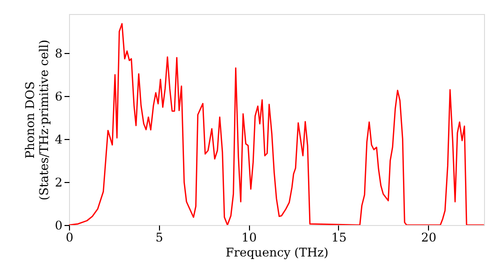 Image resolution: width=500 pixels, height=280 pixels. Describe the element at coordinates (36, 120) in the screenshot. I see `y-axis-title: Phonon DOS (States/THz·primitive cell)` at that location.